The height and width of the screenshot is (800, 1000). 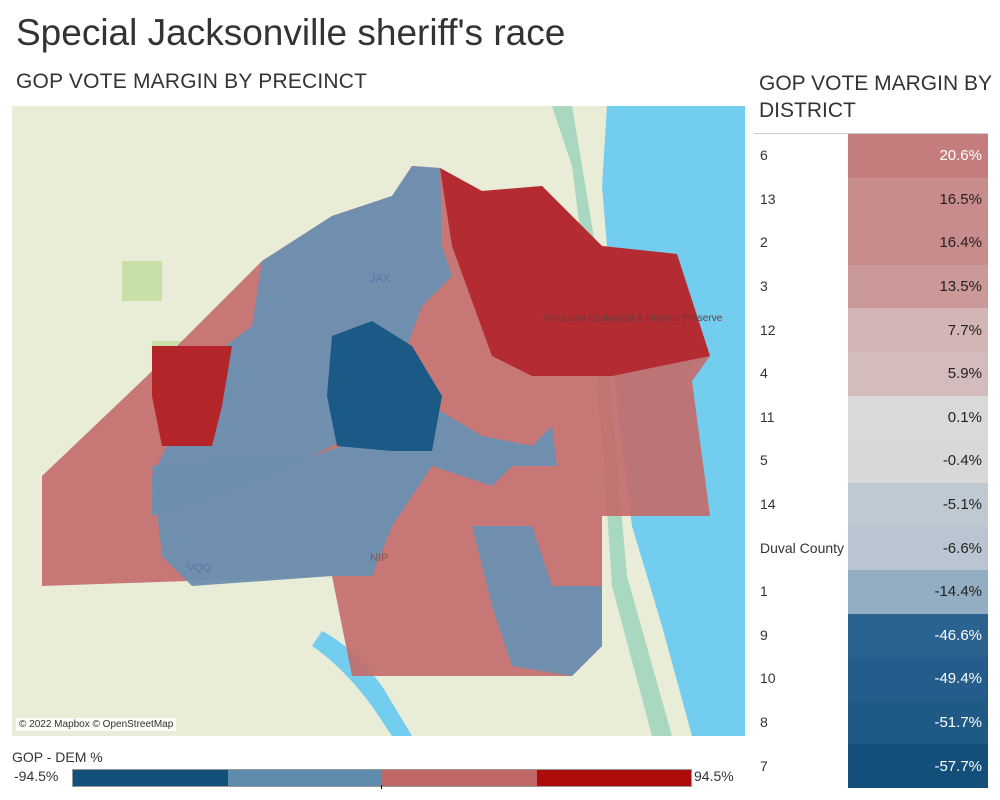 I want to click on county-dark-red-north, so click(x=575, y=272).